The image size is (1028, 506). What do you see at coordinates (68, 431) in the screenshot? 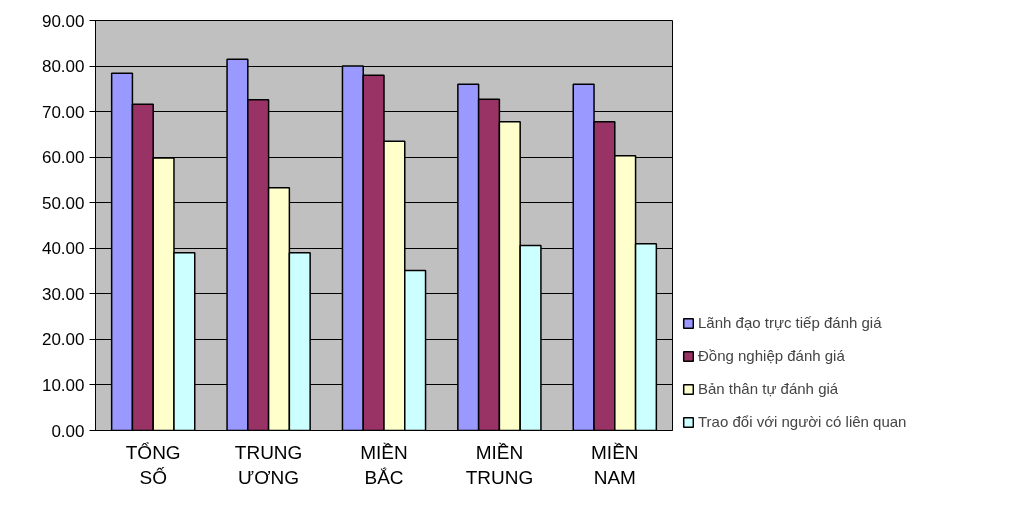
I see `y-tick-label: 0.00` at bounding box center [68, 431].